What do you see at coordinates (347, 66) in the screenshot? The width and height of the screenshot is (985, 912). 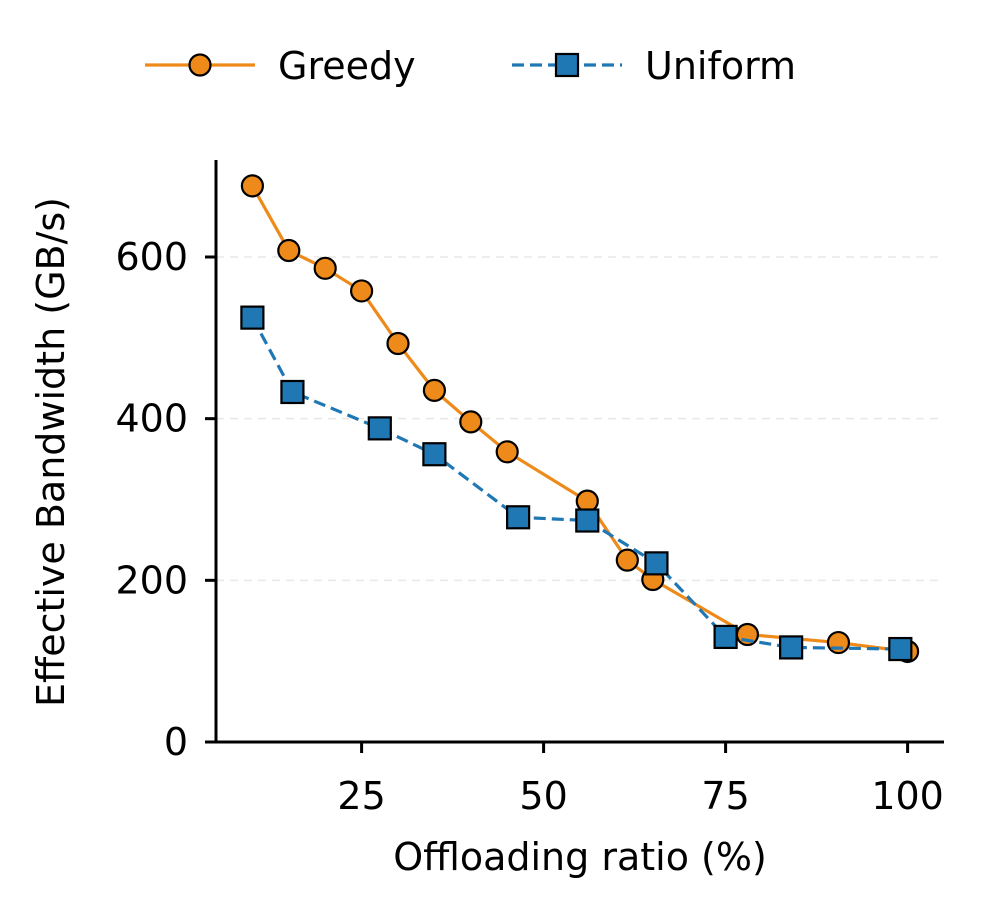 I see `legend-label-greedy: Greedy` at bounding box center [347, 66].